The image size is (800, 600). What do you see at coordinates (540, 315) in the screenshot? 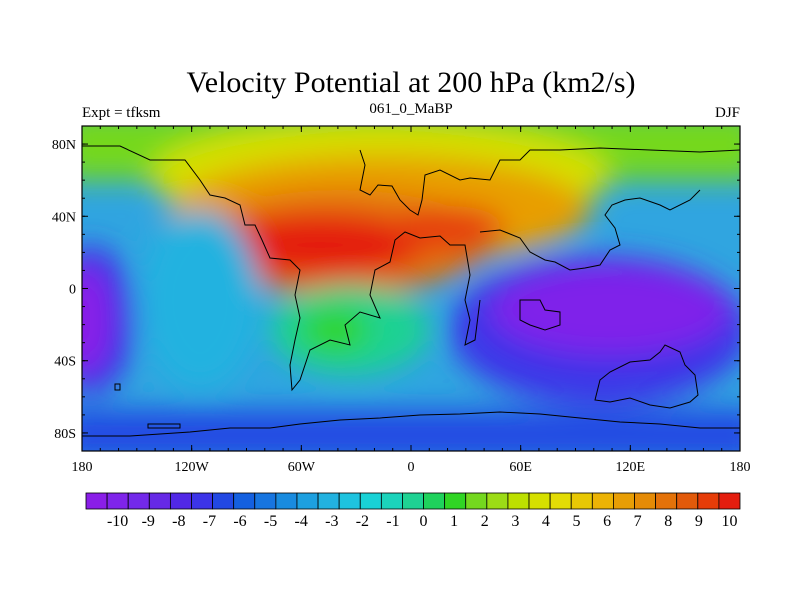
I see `maritime-continent-outline` at bounding box center [540, 315].